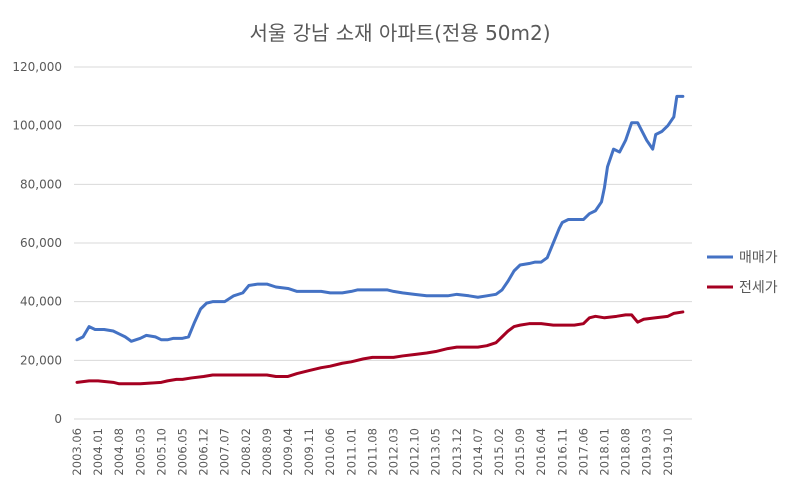  What do you see at coordinates (161, 452) in the screenshot?
I see `x-tick-label: 2005.10` at bounding box center [161, 452].